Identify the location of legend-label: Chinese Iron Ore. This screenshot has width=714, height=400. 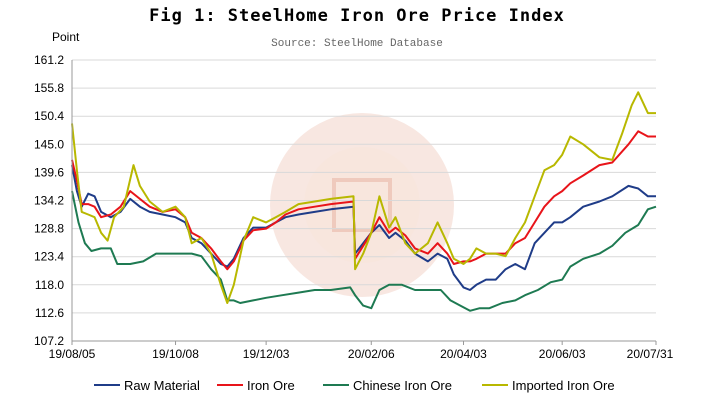
(402, 385).